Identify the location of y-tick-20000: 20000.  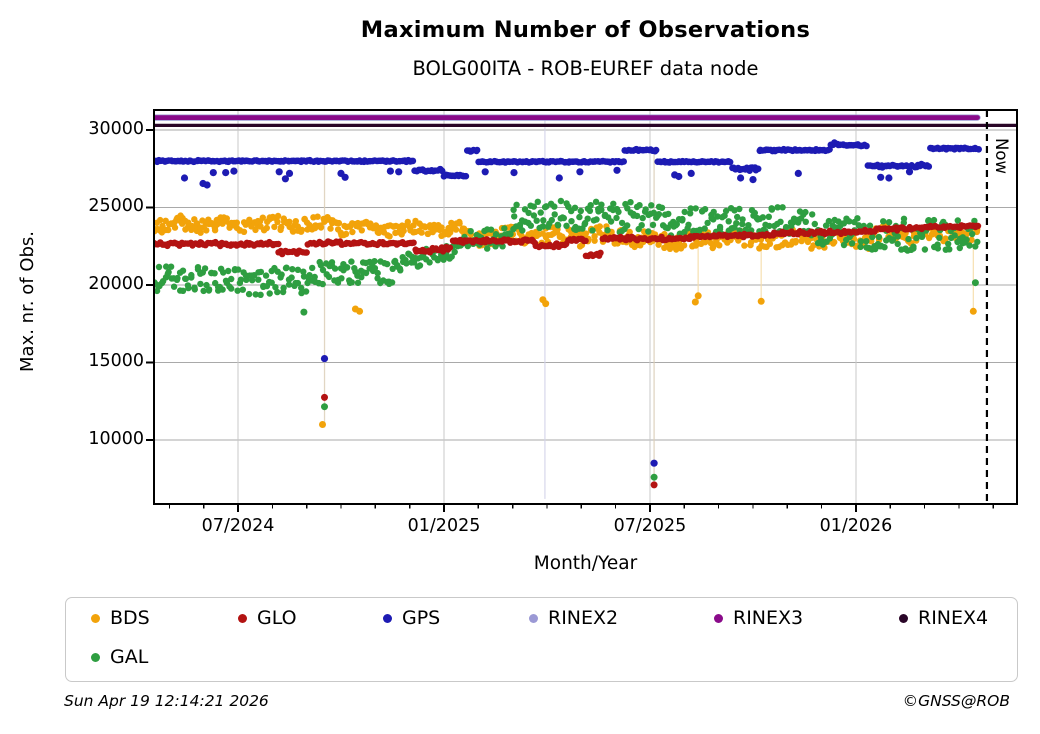
(116, 283).